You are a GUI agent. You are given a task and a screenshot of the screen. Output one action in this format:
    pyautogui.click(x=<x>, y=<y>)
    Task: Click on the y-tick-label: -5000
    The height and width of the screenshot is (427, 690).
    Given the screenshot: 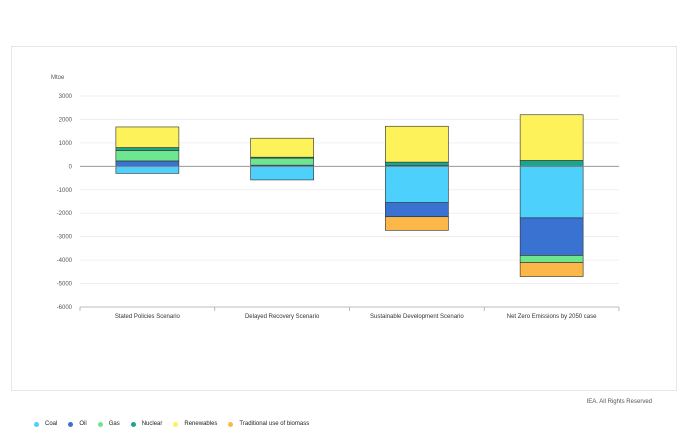 What is the action you would take?
    pyautogui.click(x=65, y=285)
    